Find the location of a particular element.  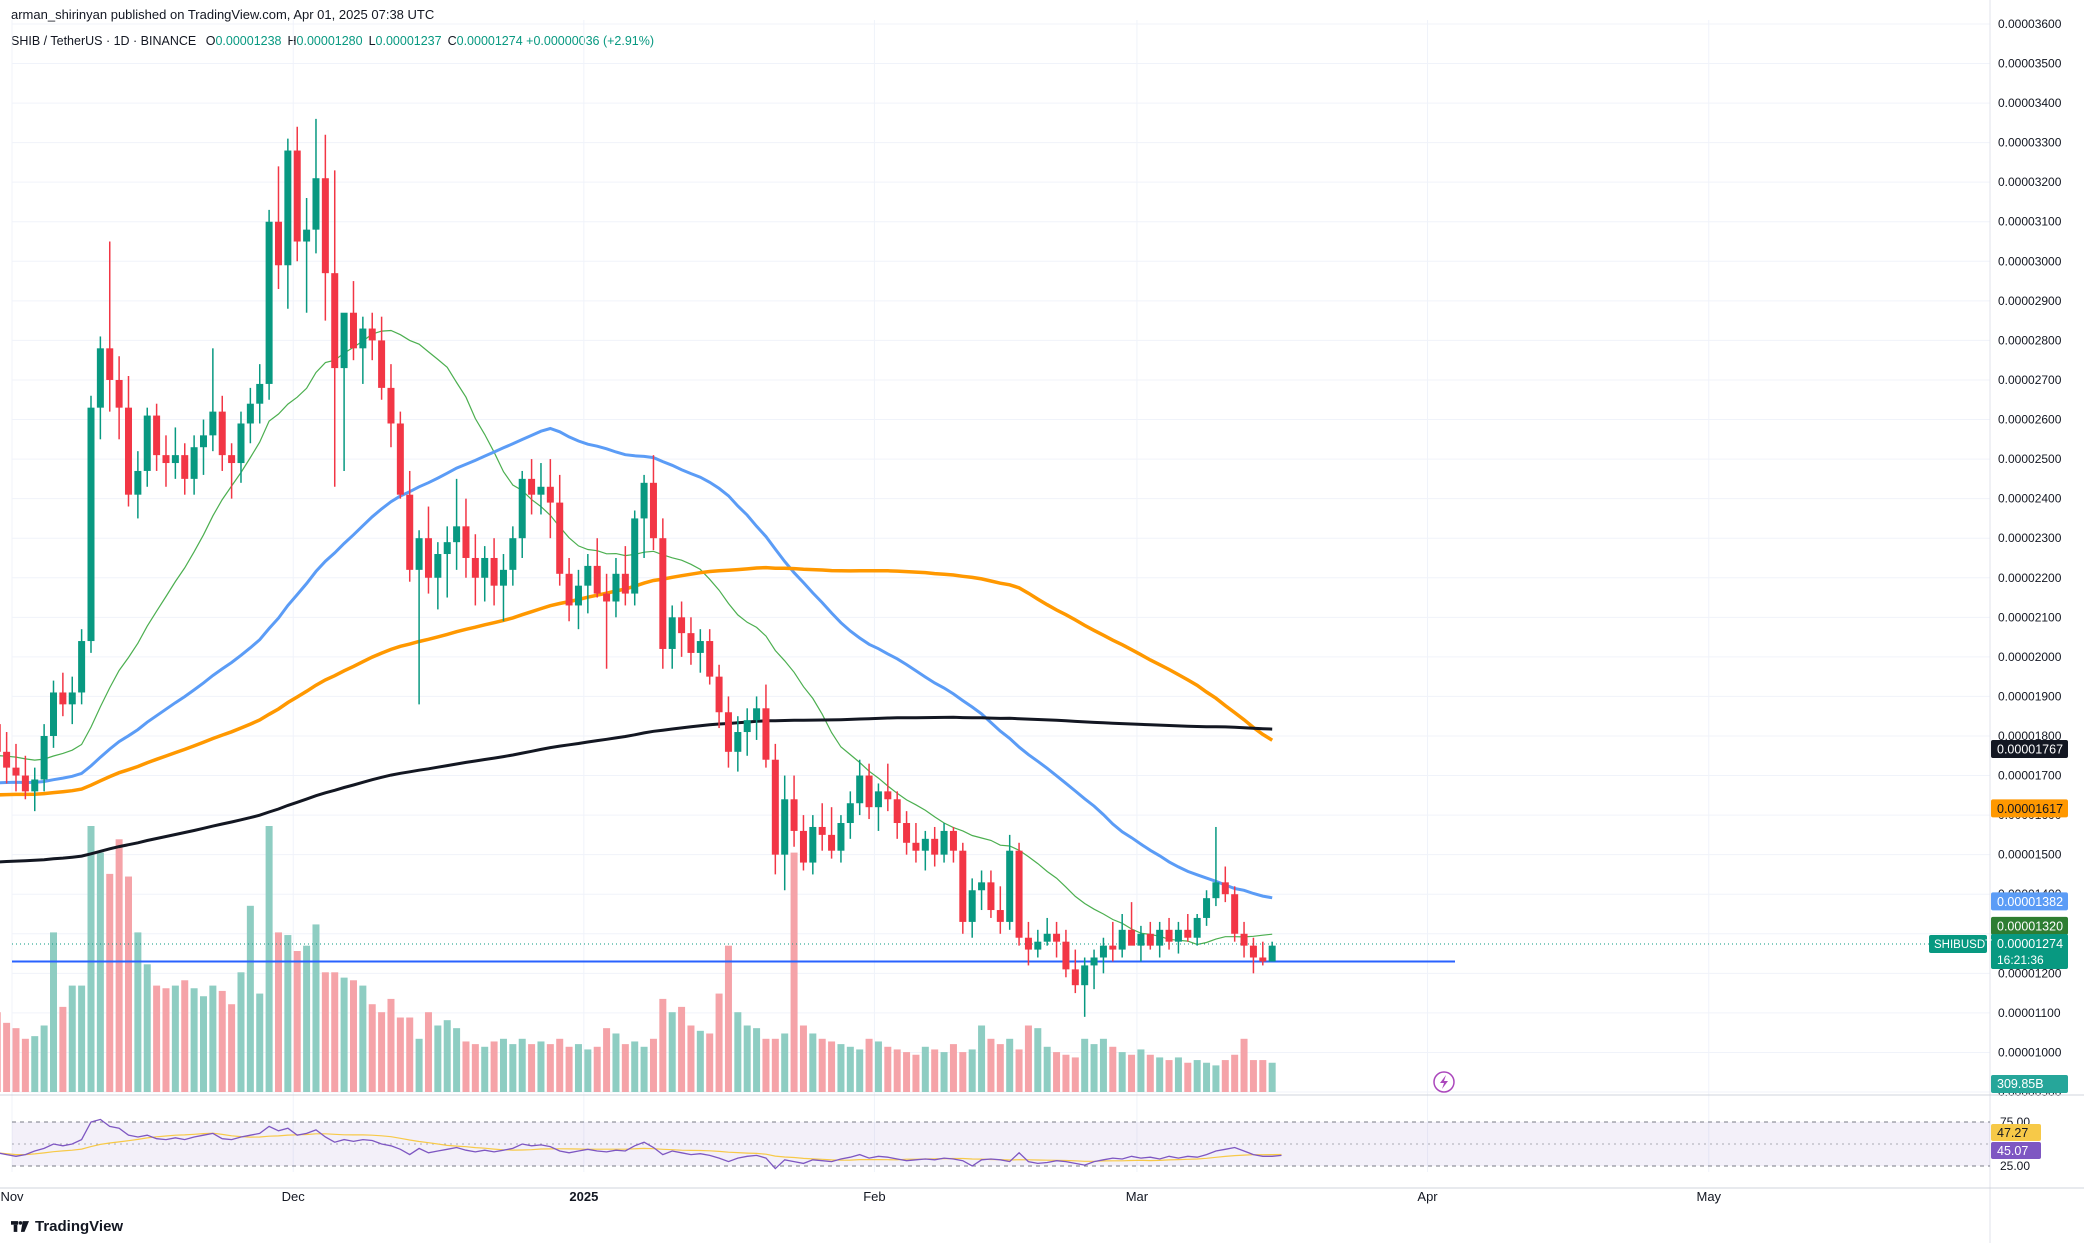

y-tick-label: 0.00002800 is located at coordinates (2030, 340).